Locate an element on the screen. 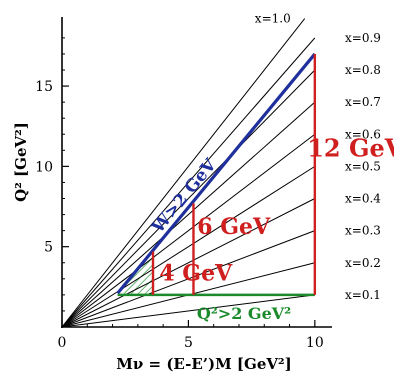 The height and width of the screenshot is (380, 394). label-x-0-1: x=0.1 is located at coordinates (363, 295).